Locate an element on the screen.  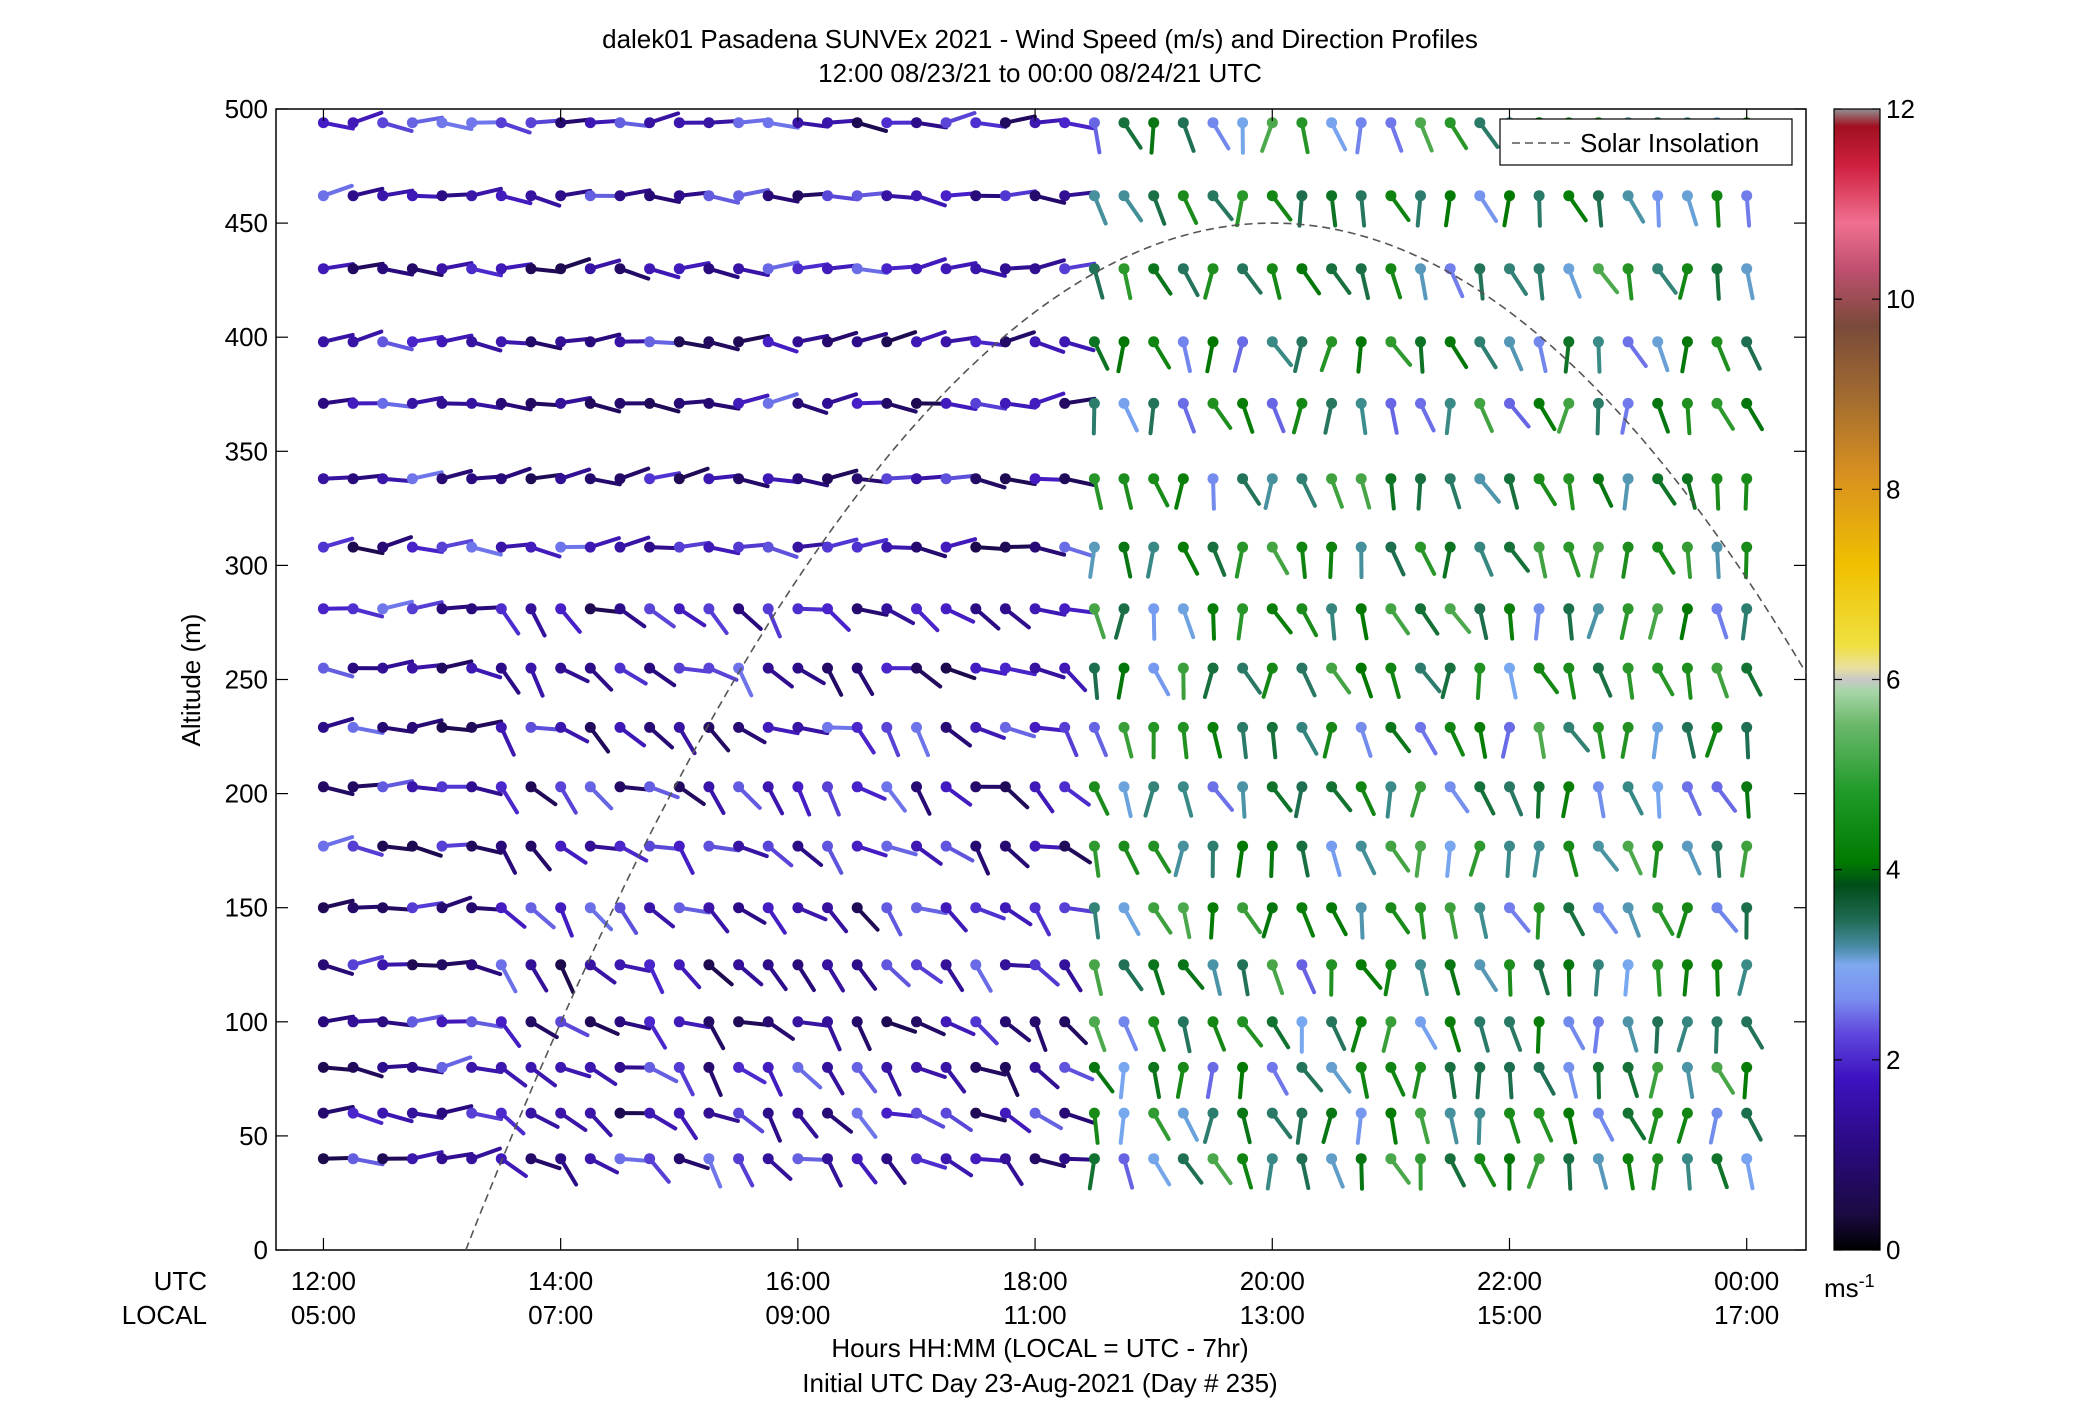
x-tick-label-local: 09:00 is located at coordinates (797, 1315).